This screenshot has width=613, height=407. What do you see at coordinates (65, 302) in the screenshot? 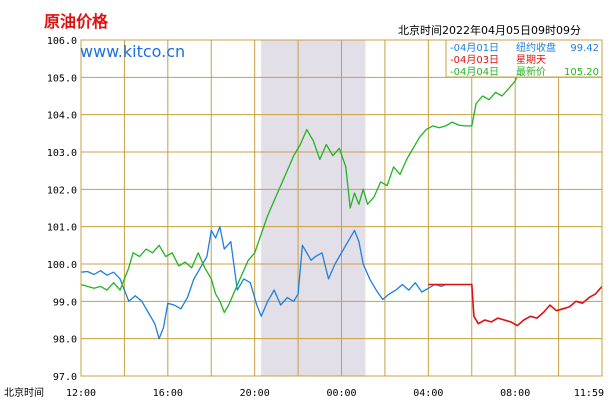
I see `y-tick-label: 99.0` at bounding box center [65, 302].